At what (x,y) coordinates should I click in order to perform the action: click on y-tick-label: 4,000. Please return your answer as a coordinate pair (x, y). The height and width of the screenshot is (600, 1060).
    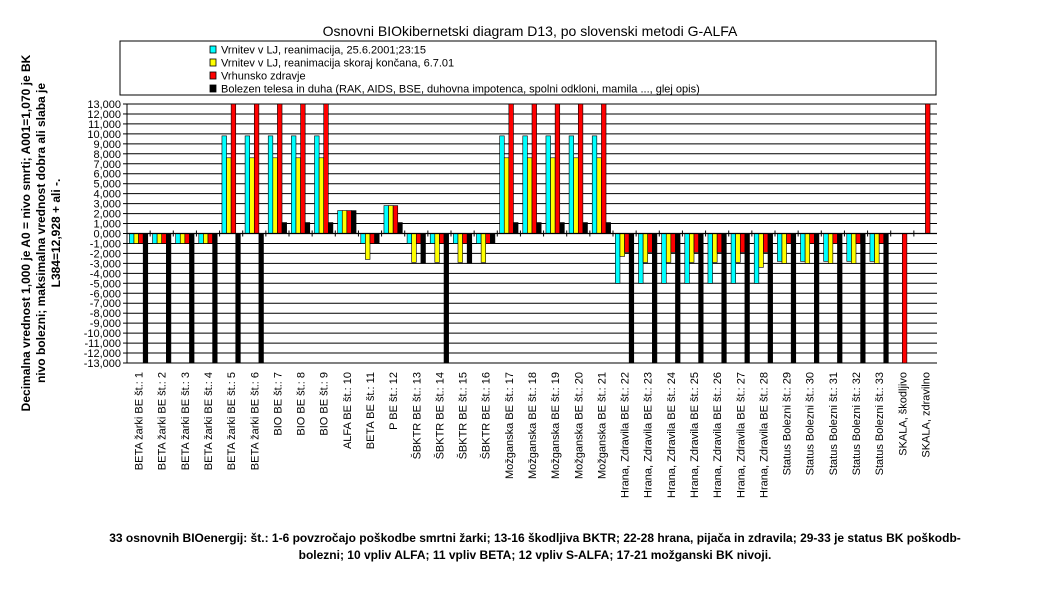
    Looking at the image, I should click on (107, 195).